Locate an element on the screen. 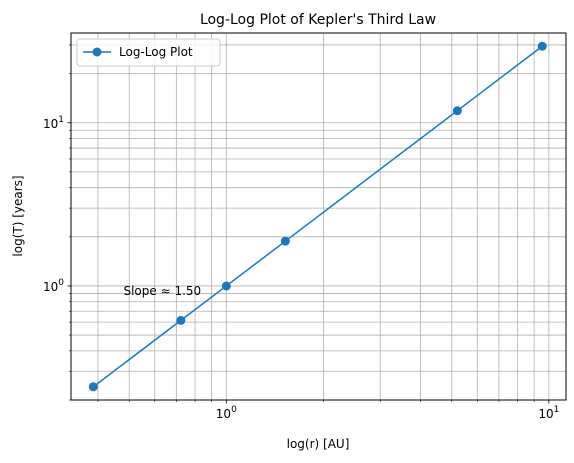  legend: Log-Log Plot is located at coordinates (148, 52).